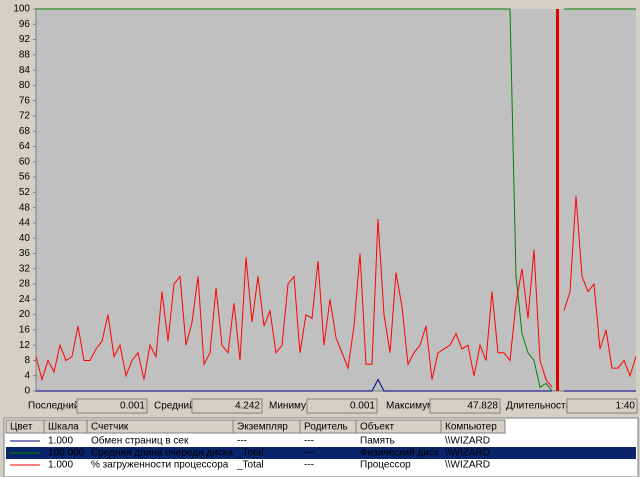  I want to click on column-header-label: Шкала, so click(63, 427).